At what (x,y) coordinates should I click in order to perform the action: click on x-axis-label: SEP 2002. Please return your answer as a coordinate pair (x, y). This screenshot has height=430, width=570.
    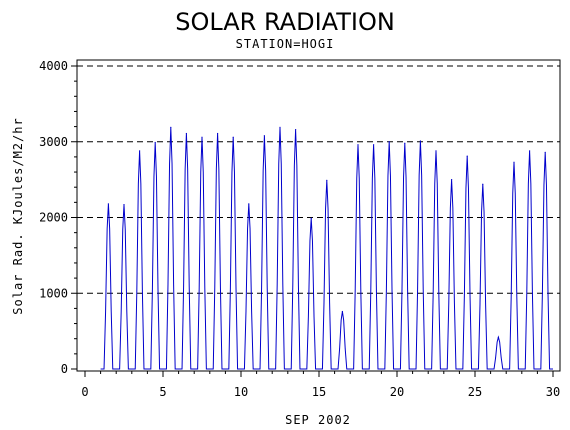
    Looking at the image, I should click on (318, 420).